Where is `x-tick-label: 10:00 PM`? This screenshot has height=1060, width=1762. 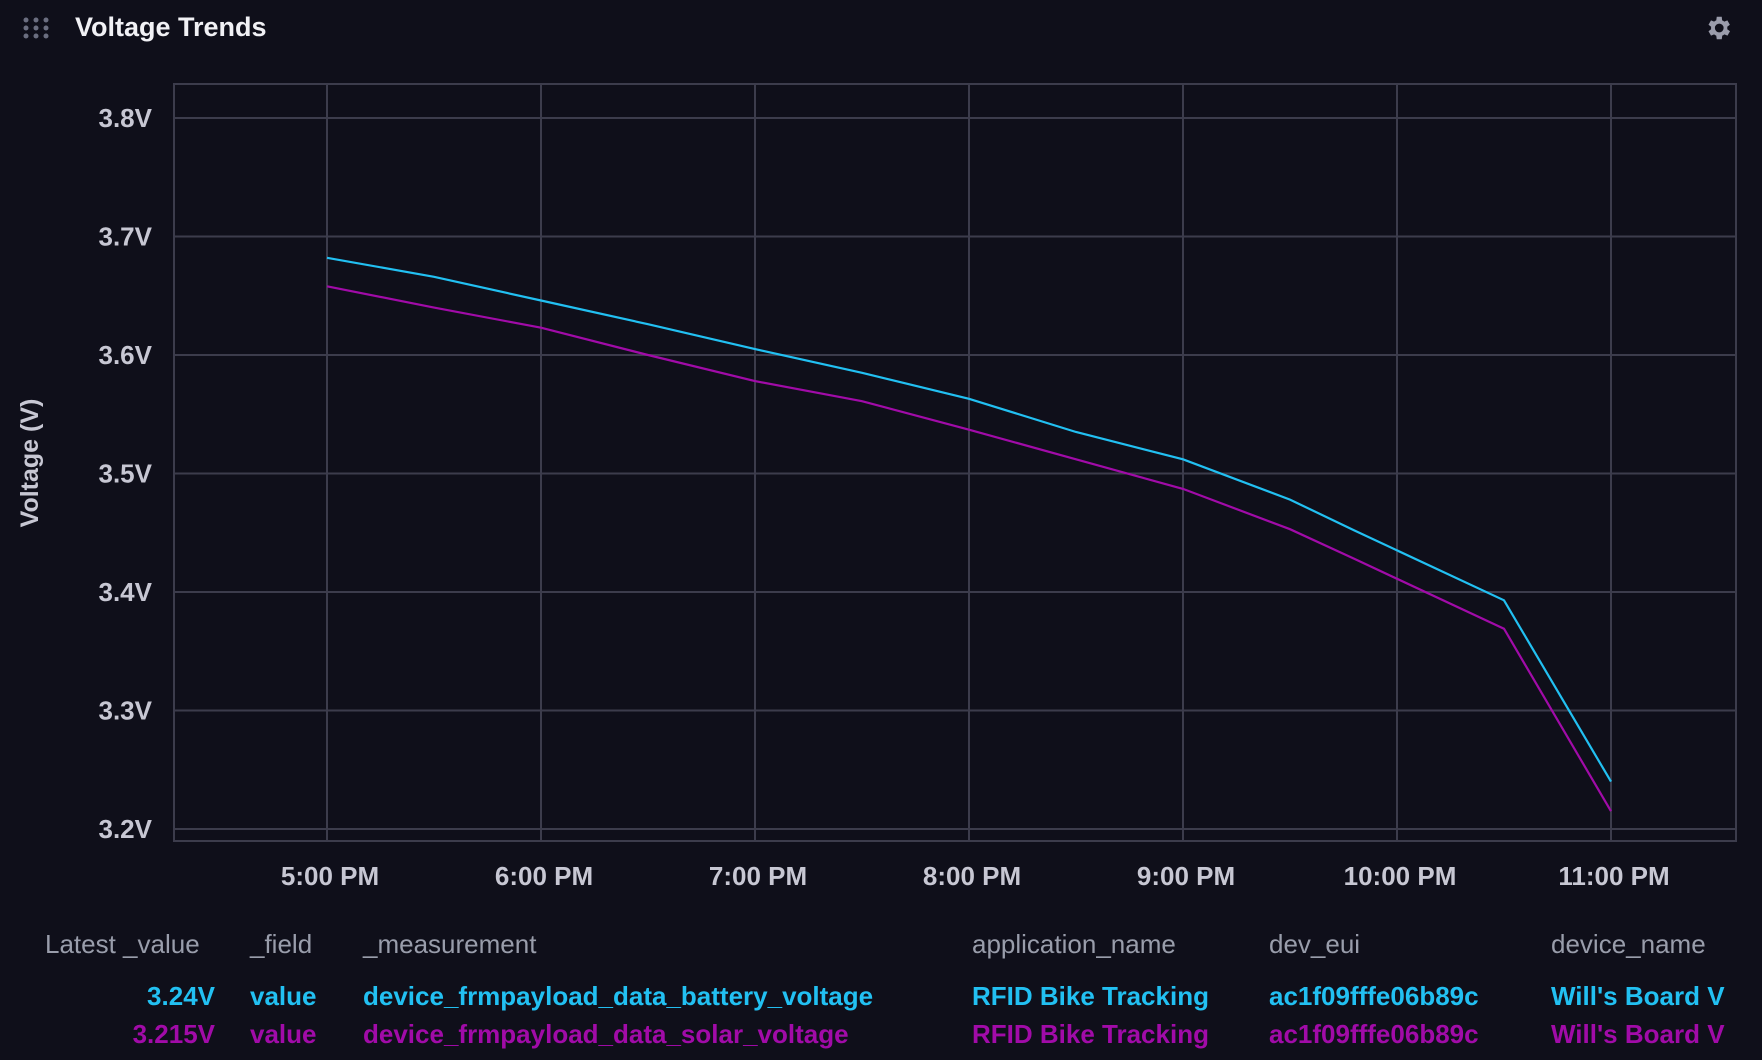 x-tick-label: 10:00 PM is located at coordinates (1400, 876).